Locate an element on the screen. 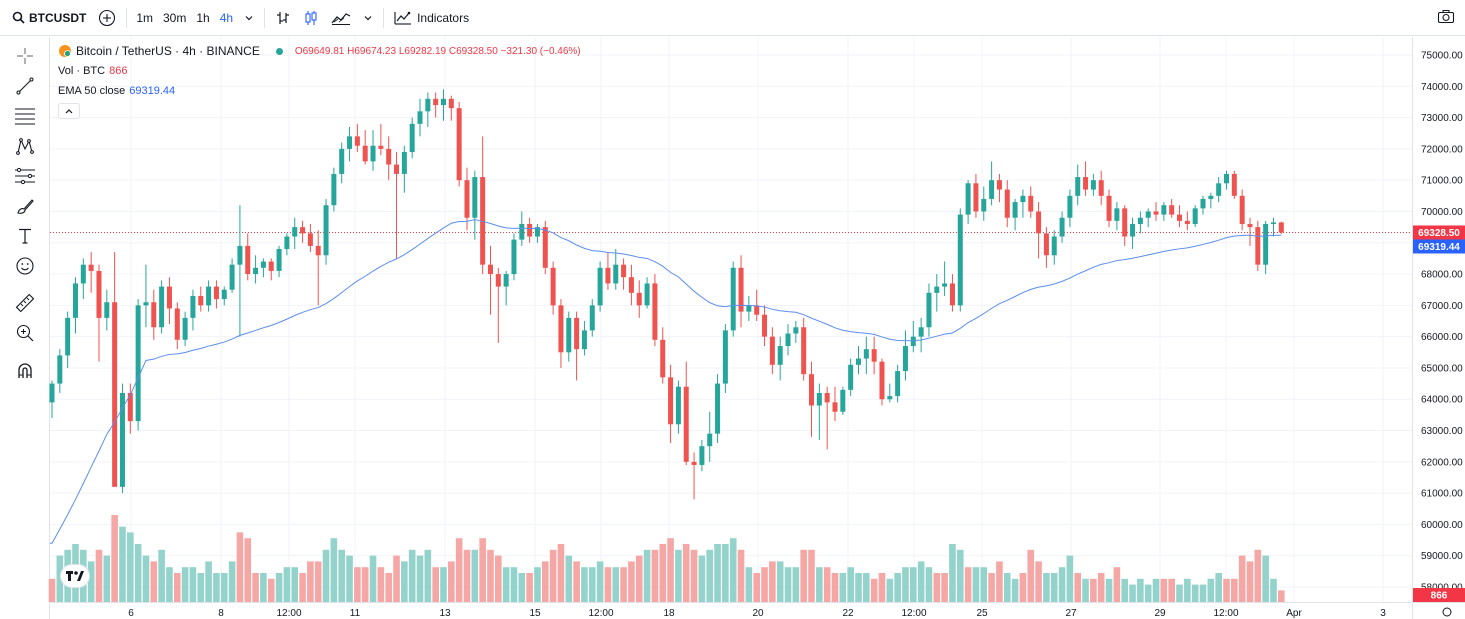  chart-style-dropdown is located at coordinates (368, 18).